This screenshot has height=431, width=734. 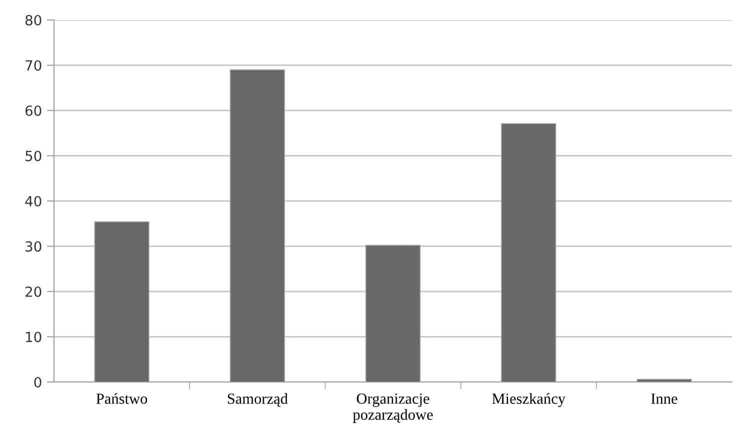 I want to click on x-tick-label: Mieszkańcy, so click(x=529, y=400).